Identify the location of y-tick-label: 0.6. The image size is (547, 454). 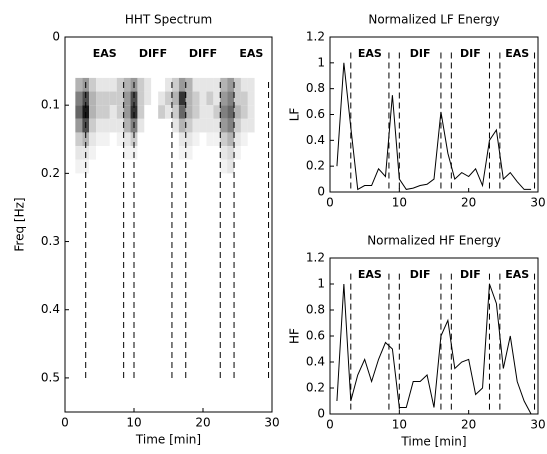
(315, 336).